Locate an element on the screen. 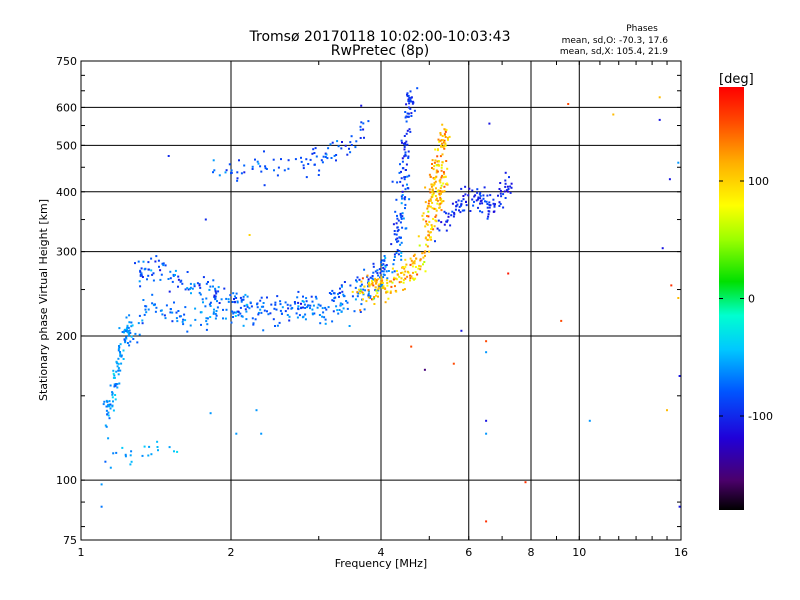 The image size is (800, 600). x-tick-label: 2 is located at coordinates (231, 552).